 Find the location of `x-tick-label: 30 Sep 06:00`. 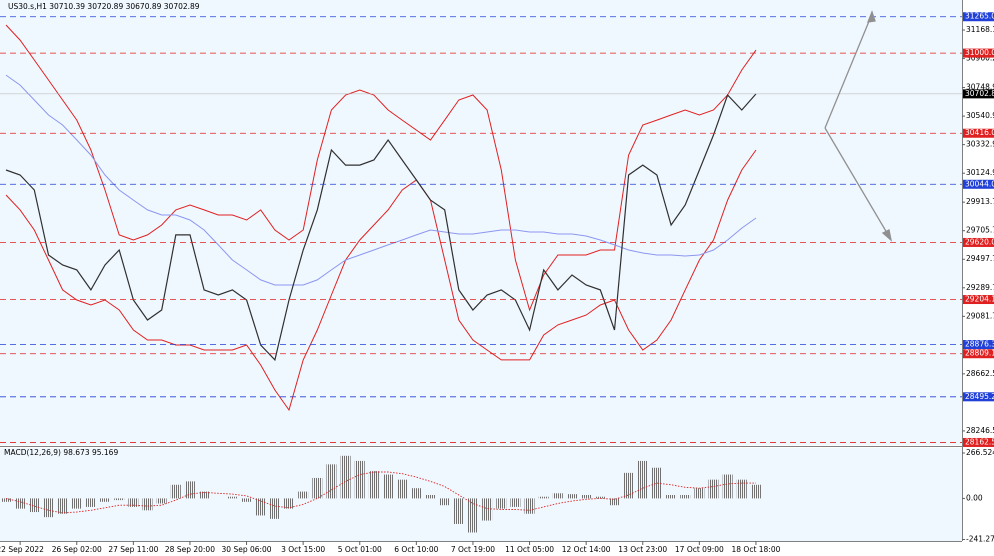

x-tick-label: 30 Sep 06:00 is located at coordinates (247, 549).